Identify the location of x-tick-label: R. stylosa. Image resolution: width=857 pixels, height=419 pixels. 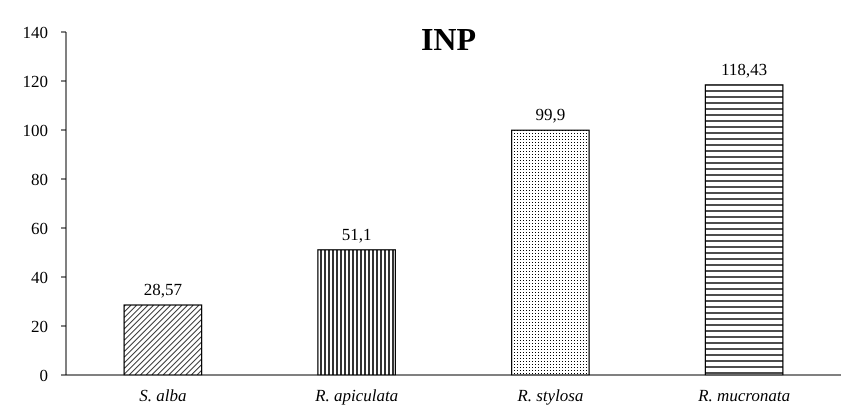
(550, 395).